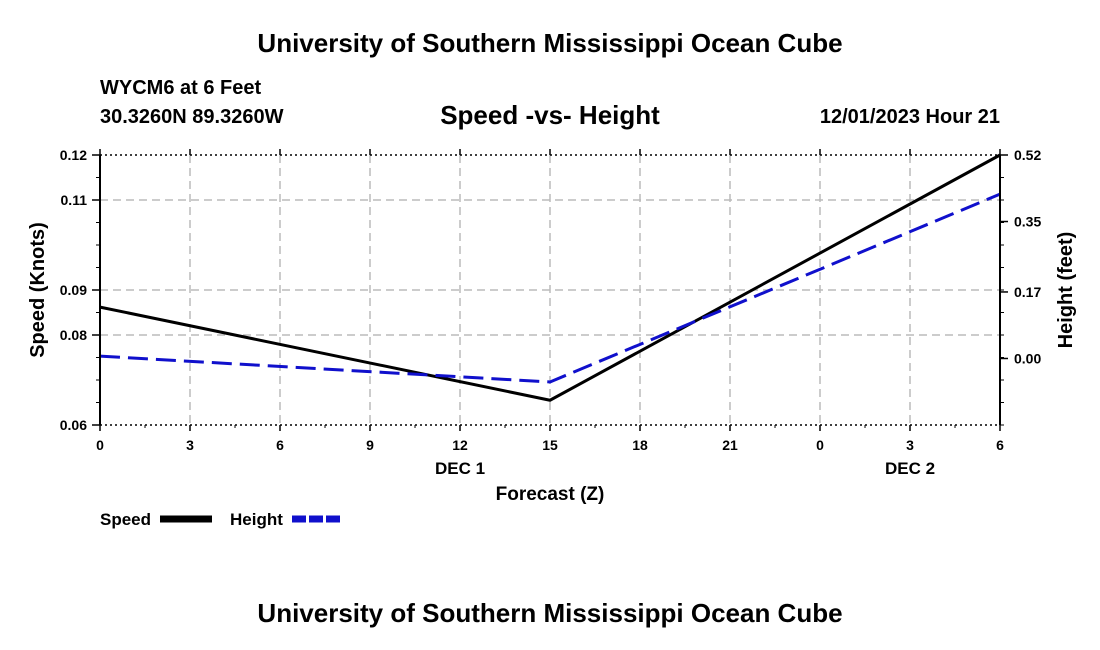  I want to click on y-right-tick-label: 0.52, so click(1027, 155).